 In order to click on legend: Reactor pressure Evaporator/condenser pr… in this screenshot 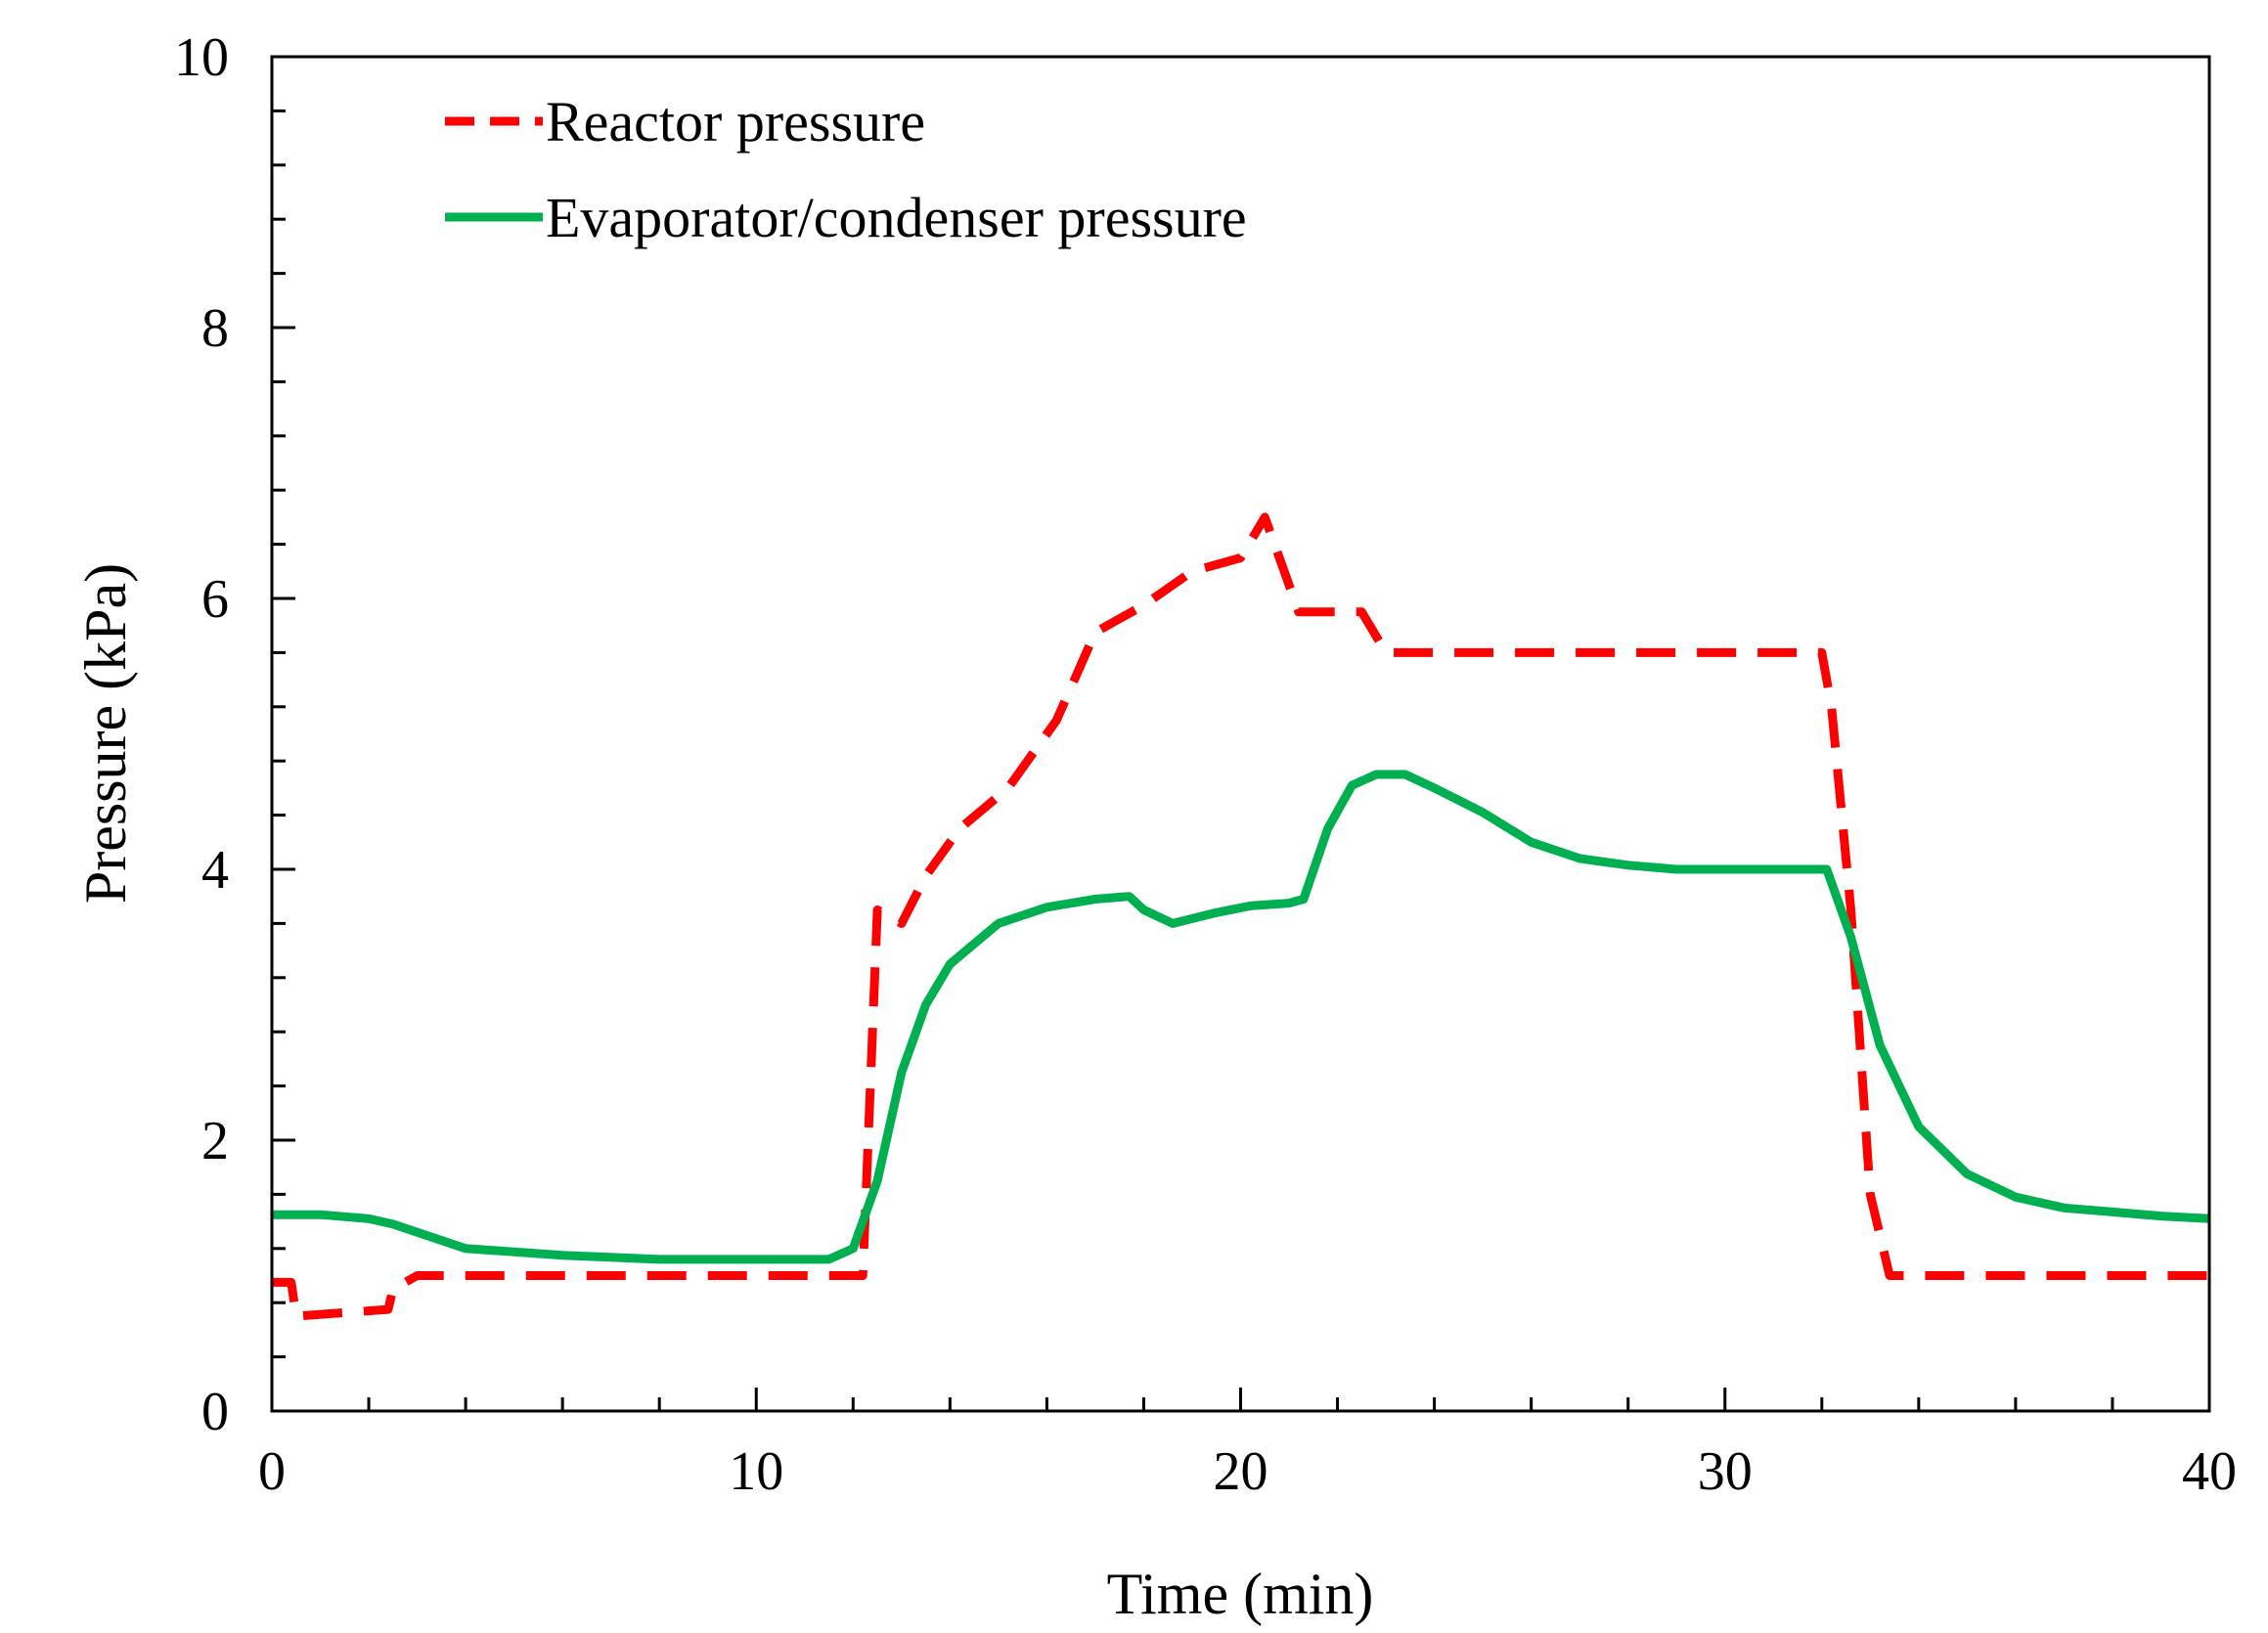, I will do `click(846, 169)`.